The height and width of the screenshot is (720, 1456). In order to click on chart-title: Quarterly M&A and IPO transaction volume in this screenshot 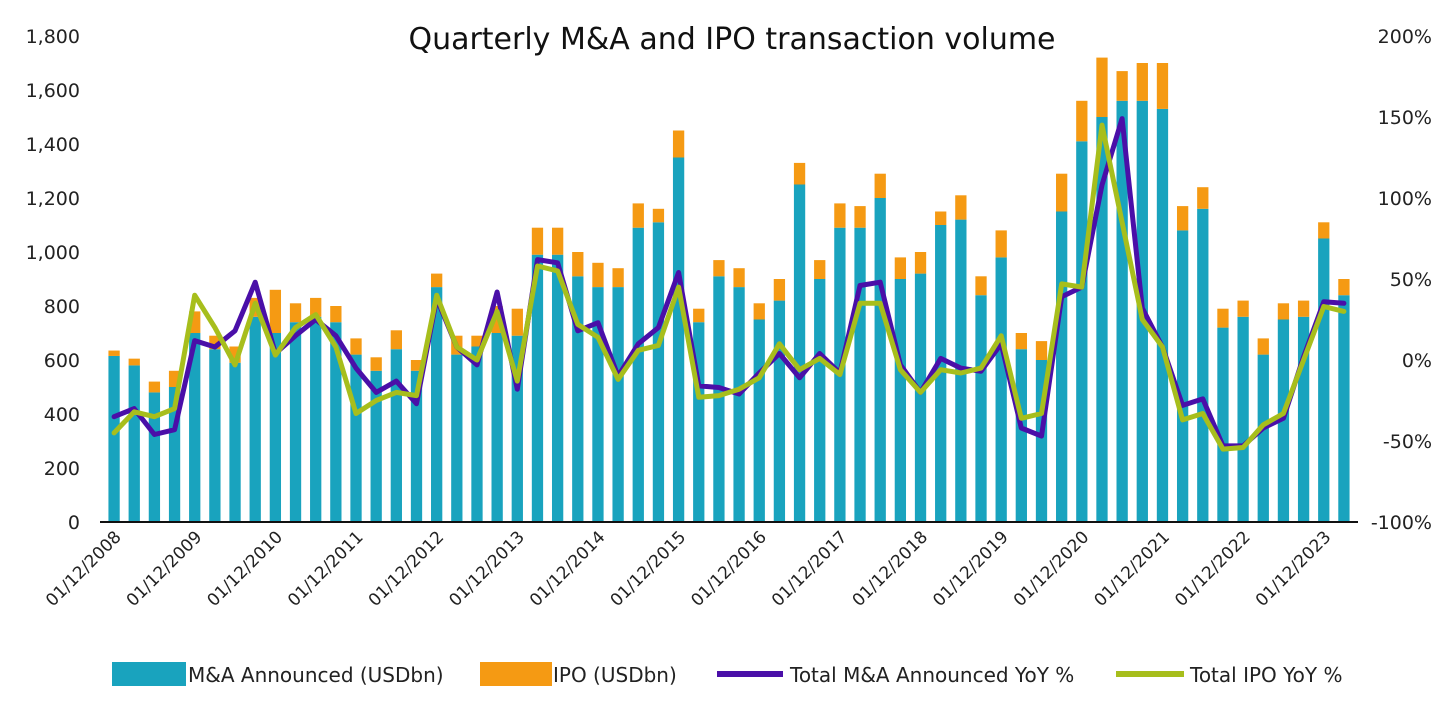, I will do `click(731, 39)`.